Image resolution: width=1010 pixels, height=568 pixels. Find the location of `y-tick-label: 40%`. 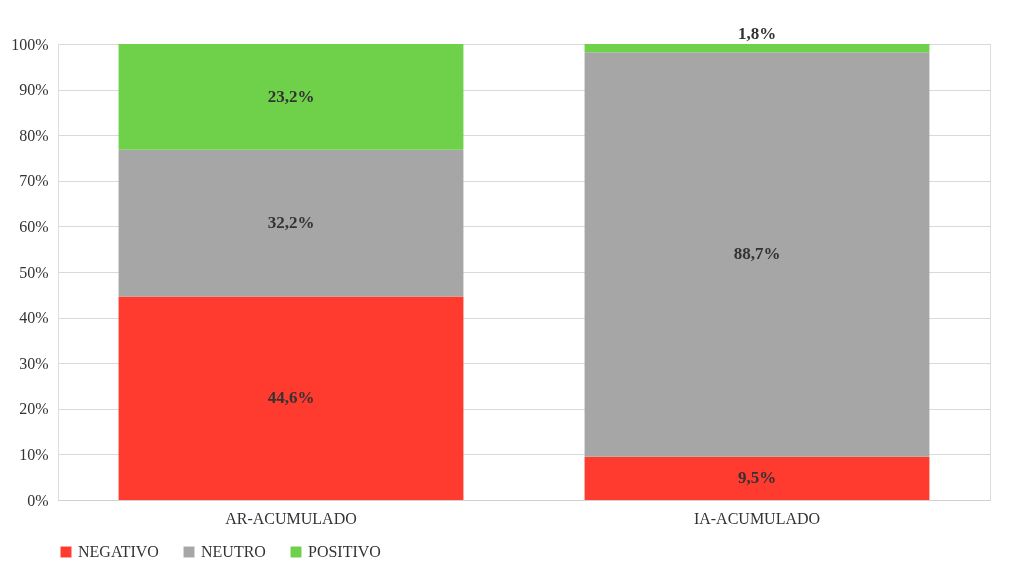

y-tick-label: 40% is located at coordinates (34, 318).